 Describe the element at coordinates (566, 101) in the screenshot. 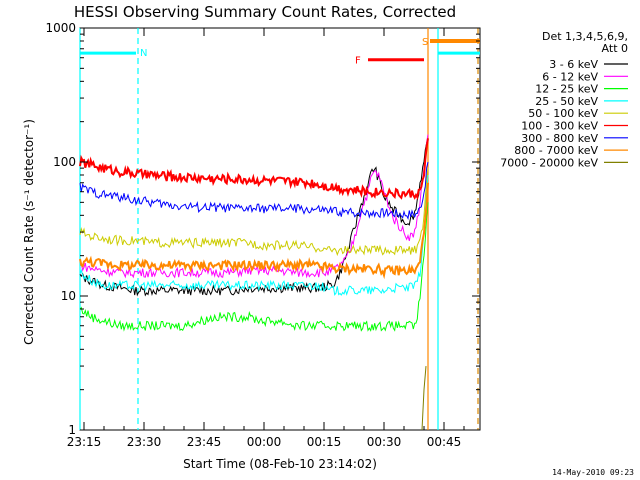

I see `legend-label-3: 25 - 50 keV` at that location.